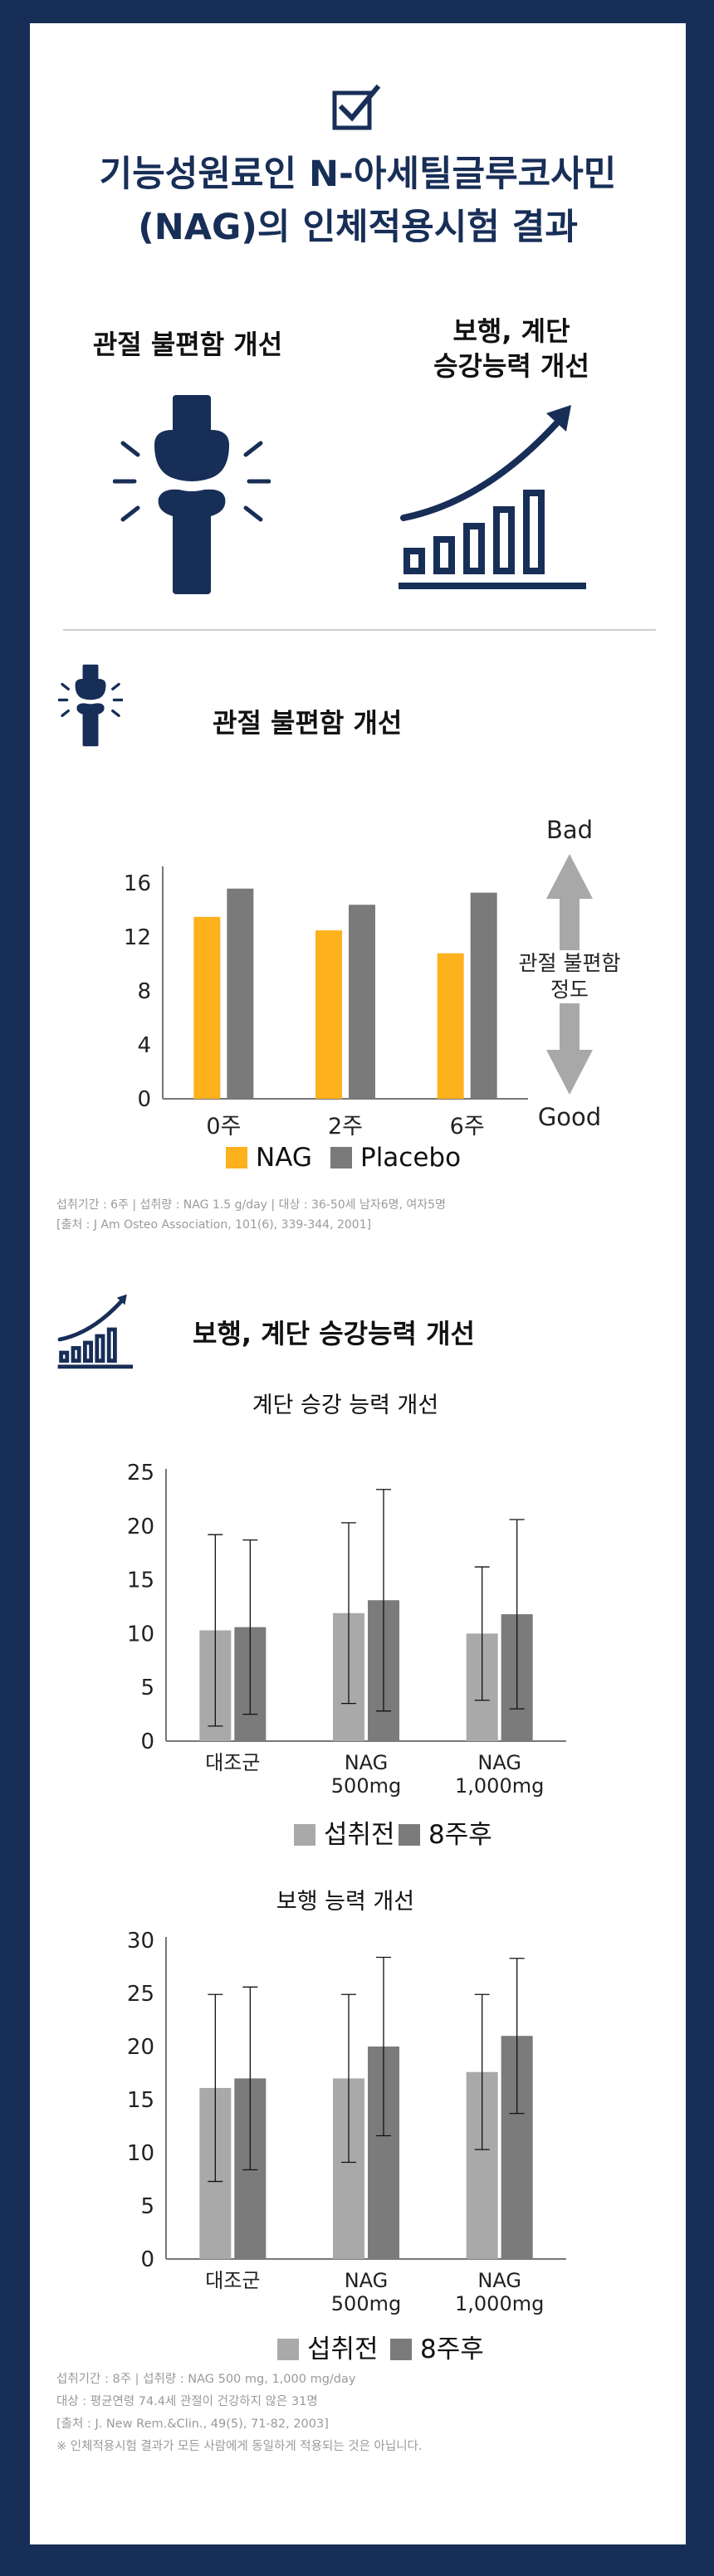 The width and height of the screenshot is (714, 2576). What do you see at coordinates (334, 1333) in the screenshot?
I see `section2-title: 보행, 계단 승강능력 개선` at bounding box center [334, 1333].